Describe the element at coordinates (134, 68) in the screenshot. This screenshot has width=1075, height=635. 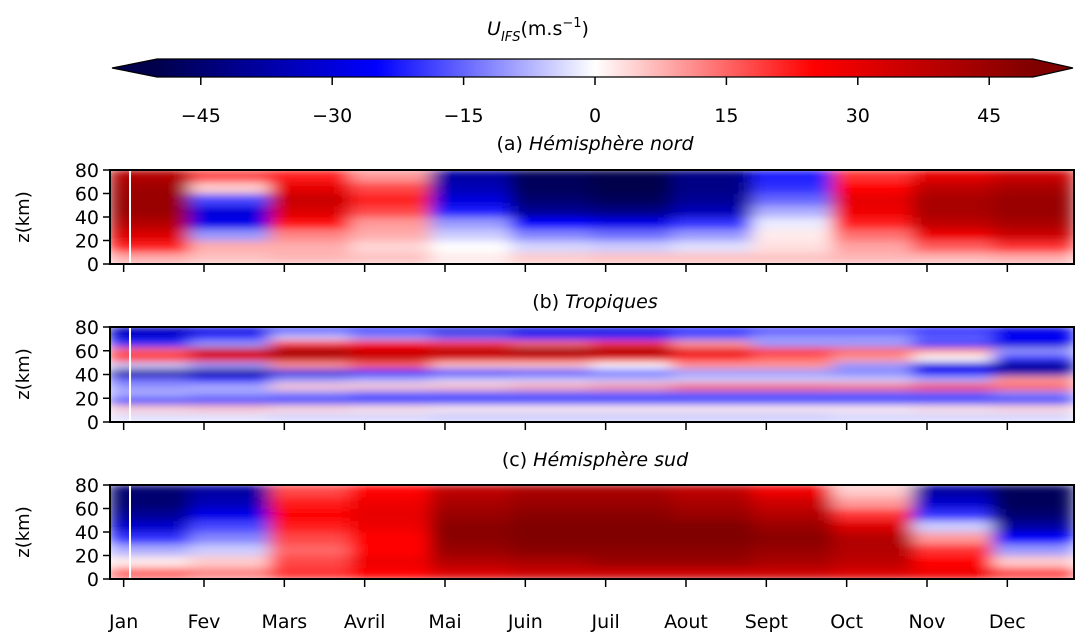
I see `colorbar-min-extend` at that location.